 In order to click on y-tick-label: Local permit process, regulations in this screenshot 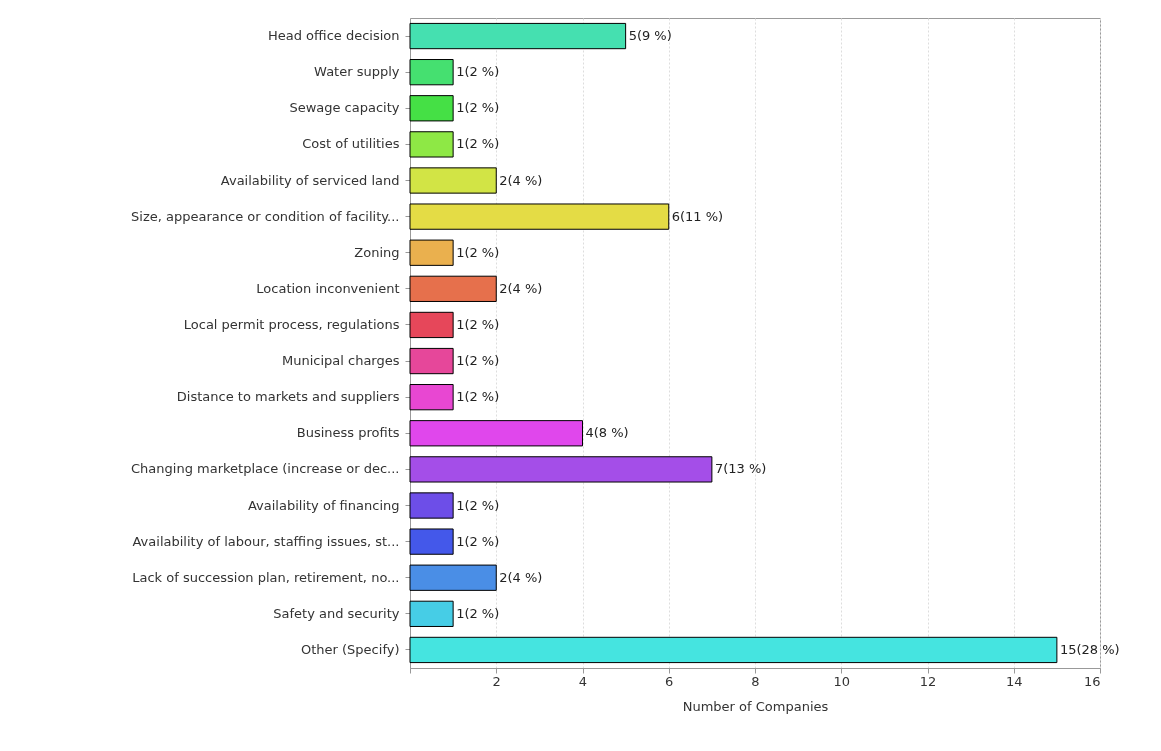, I will do `click(291, 324)`.